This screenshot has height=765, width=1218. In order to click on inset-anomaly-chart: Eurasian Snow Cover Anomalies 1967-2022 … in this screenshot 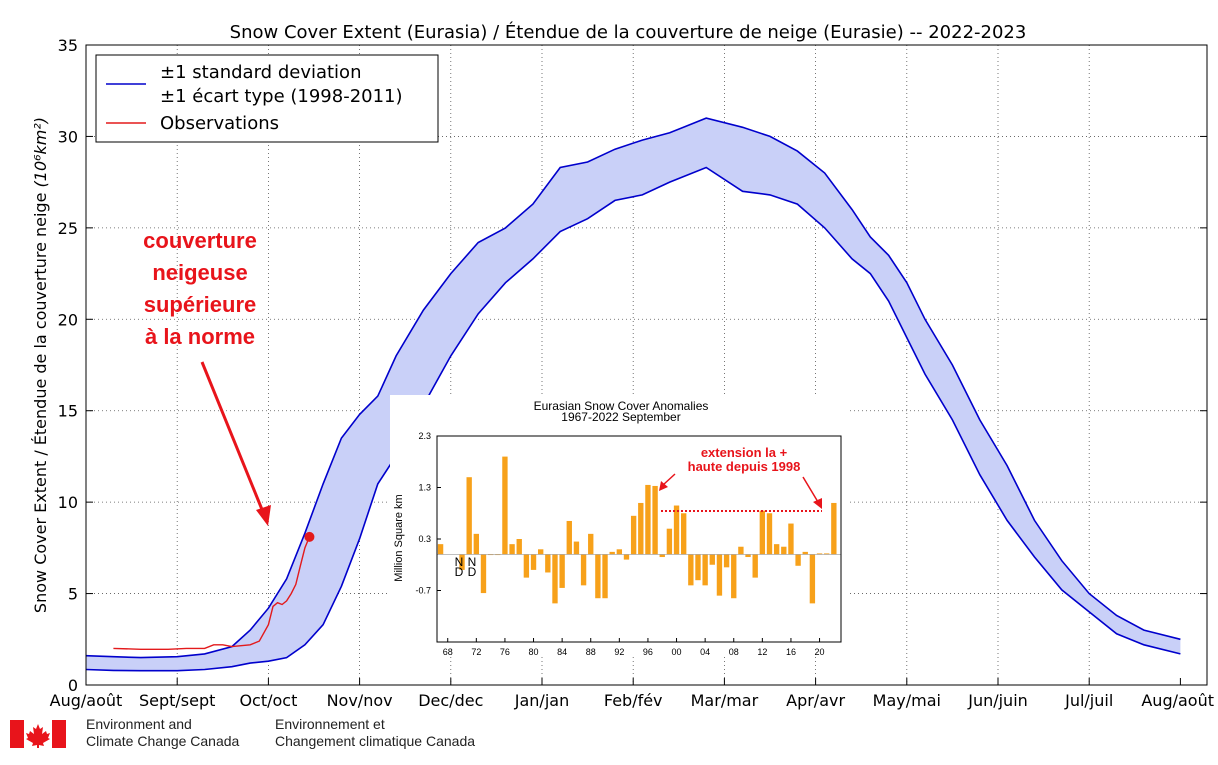, I will do `click(618, 526)`.